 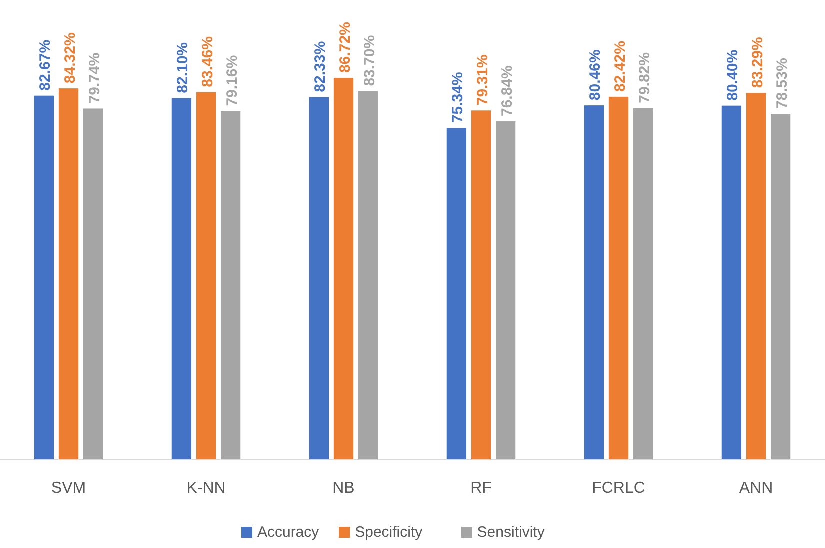 I want to click on data-label: 83.29%, so click(x=757, y=62).